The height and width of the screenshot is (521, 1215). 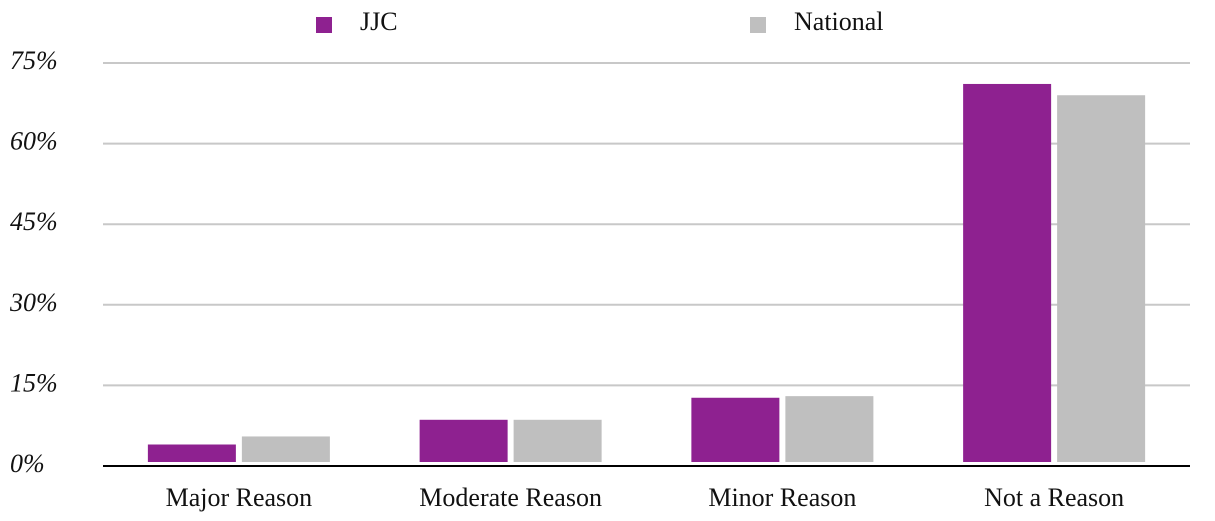 I want to click on y-tick-label: 30%, so click(x=33, y=302).